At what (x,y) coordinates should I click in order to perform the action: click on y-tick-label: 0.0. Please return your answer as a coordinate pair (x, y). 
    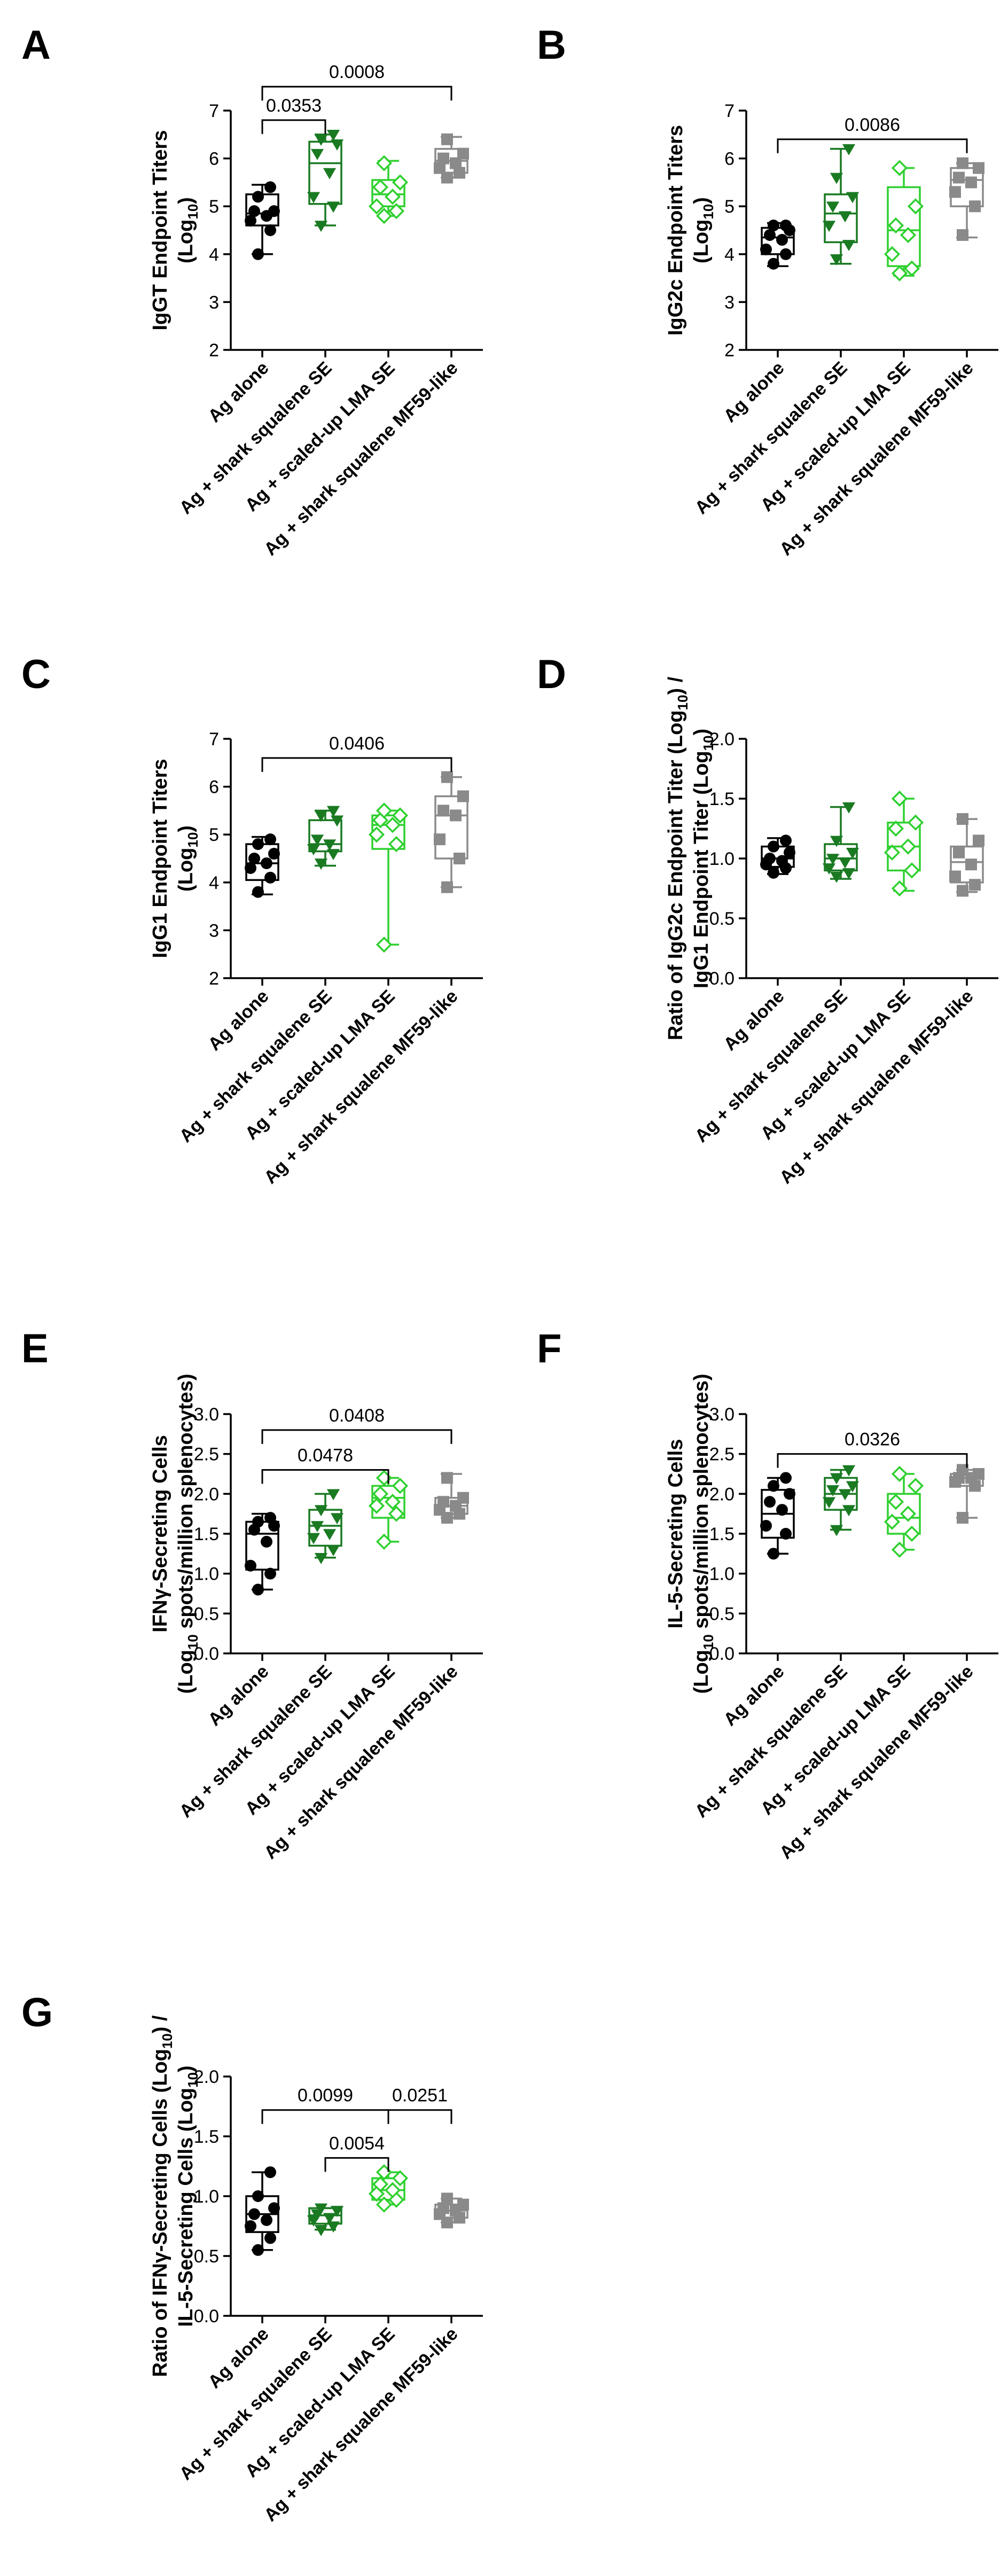
    Looking at the image, I should click on (207, 1654).